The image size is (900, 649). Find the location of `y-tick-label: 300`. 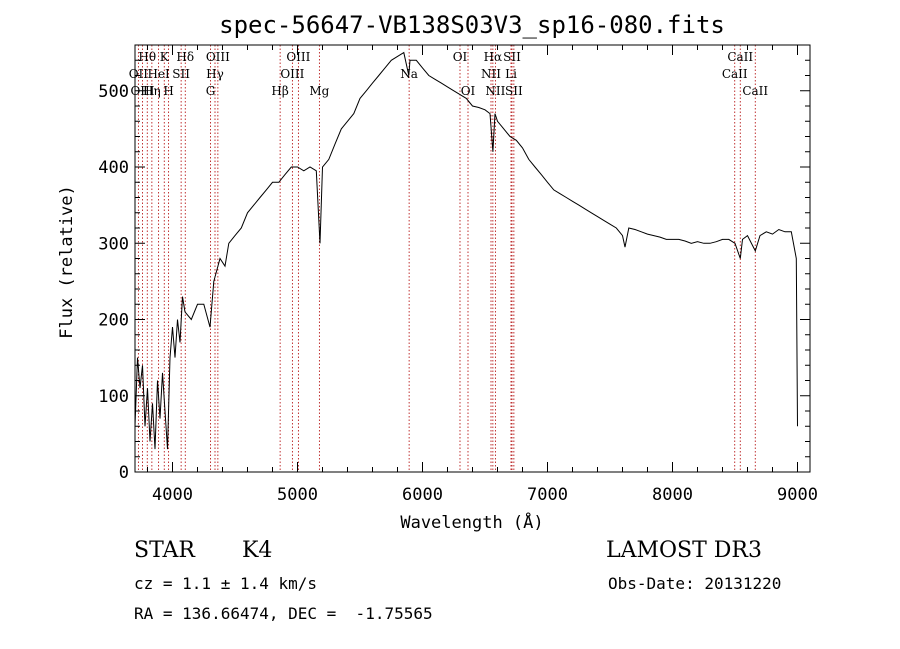

y-tick-label: 300 is located at coordinates (113, 244).